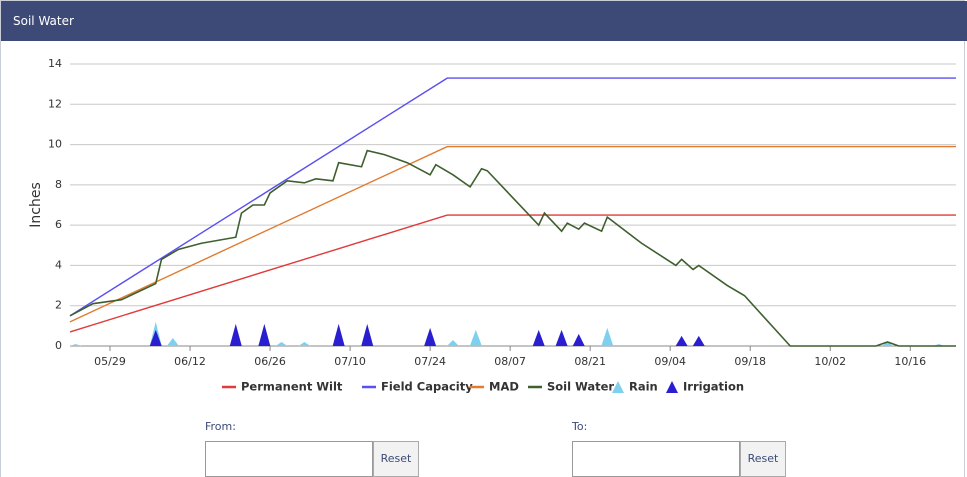 This screenshot has width=967, height=477. Describe the element at coordinates (750, 361) in the screenshot. I see `x-tick-label: 09/18` at that location.